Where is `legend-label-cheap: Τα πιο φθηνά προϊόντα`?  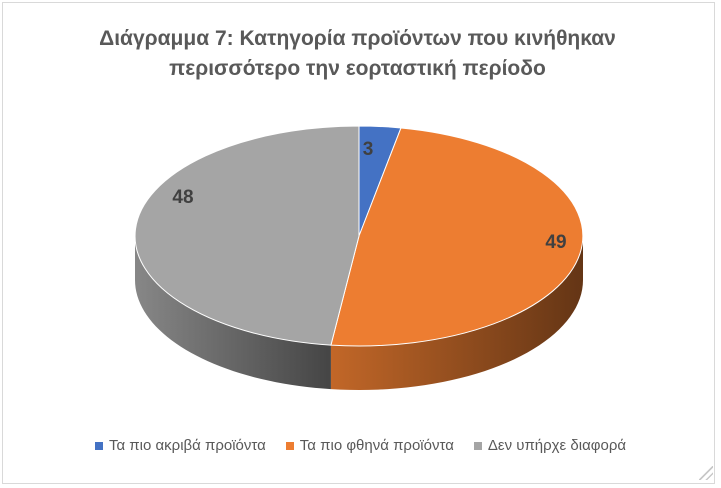
legend-label-cheap: Τα πιο φθηνά προϊόντα is located at coordinates (376, 445).